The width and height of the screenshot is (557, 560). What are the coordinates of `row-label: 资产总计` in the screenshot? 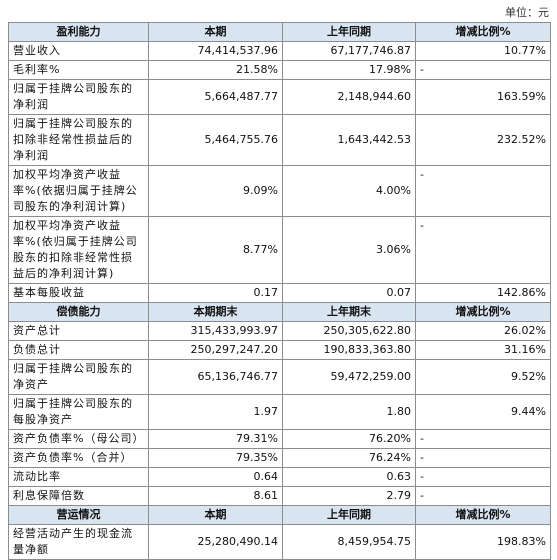 It's located at (78, 331).